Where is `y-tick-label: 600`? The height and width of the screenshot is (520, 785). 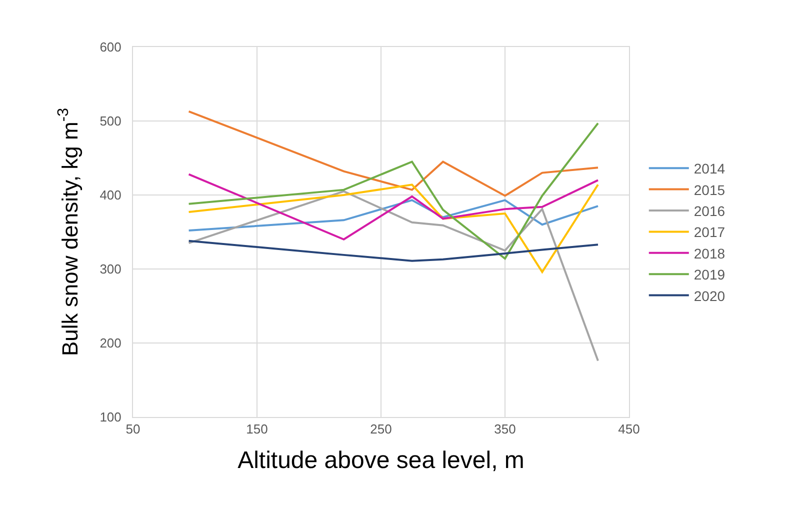
y-tick-label: 600 is located at coordinates (111, 47).